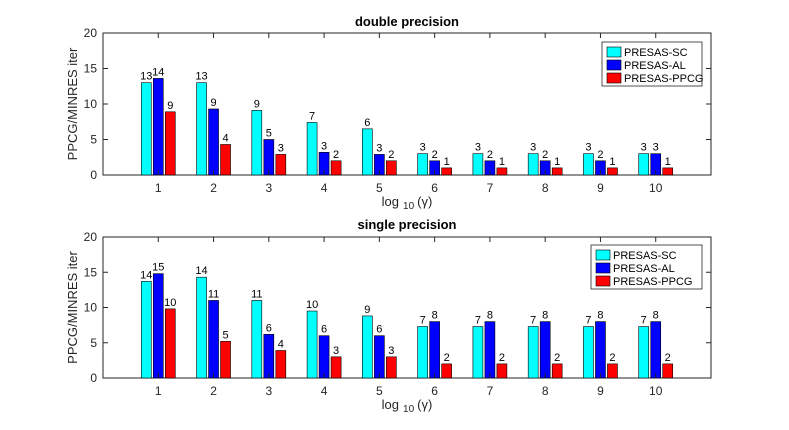 This screenshot has width=789, height=430. I want to click on data-label: 7, so click(644, 321).